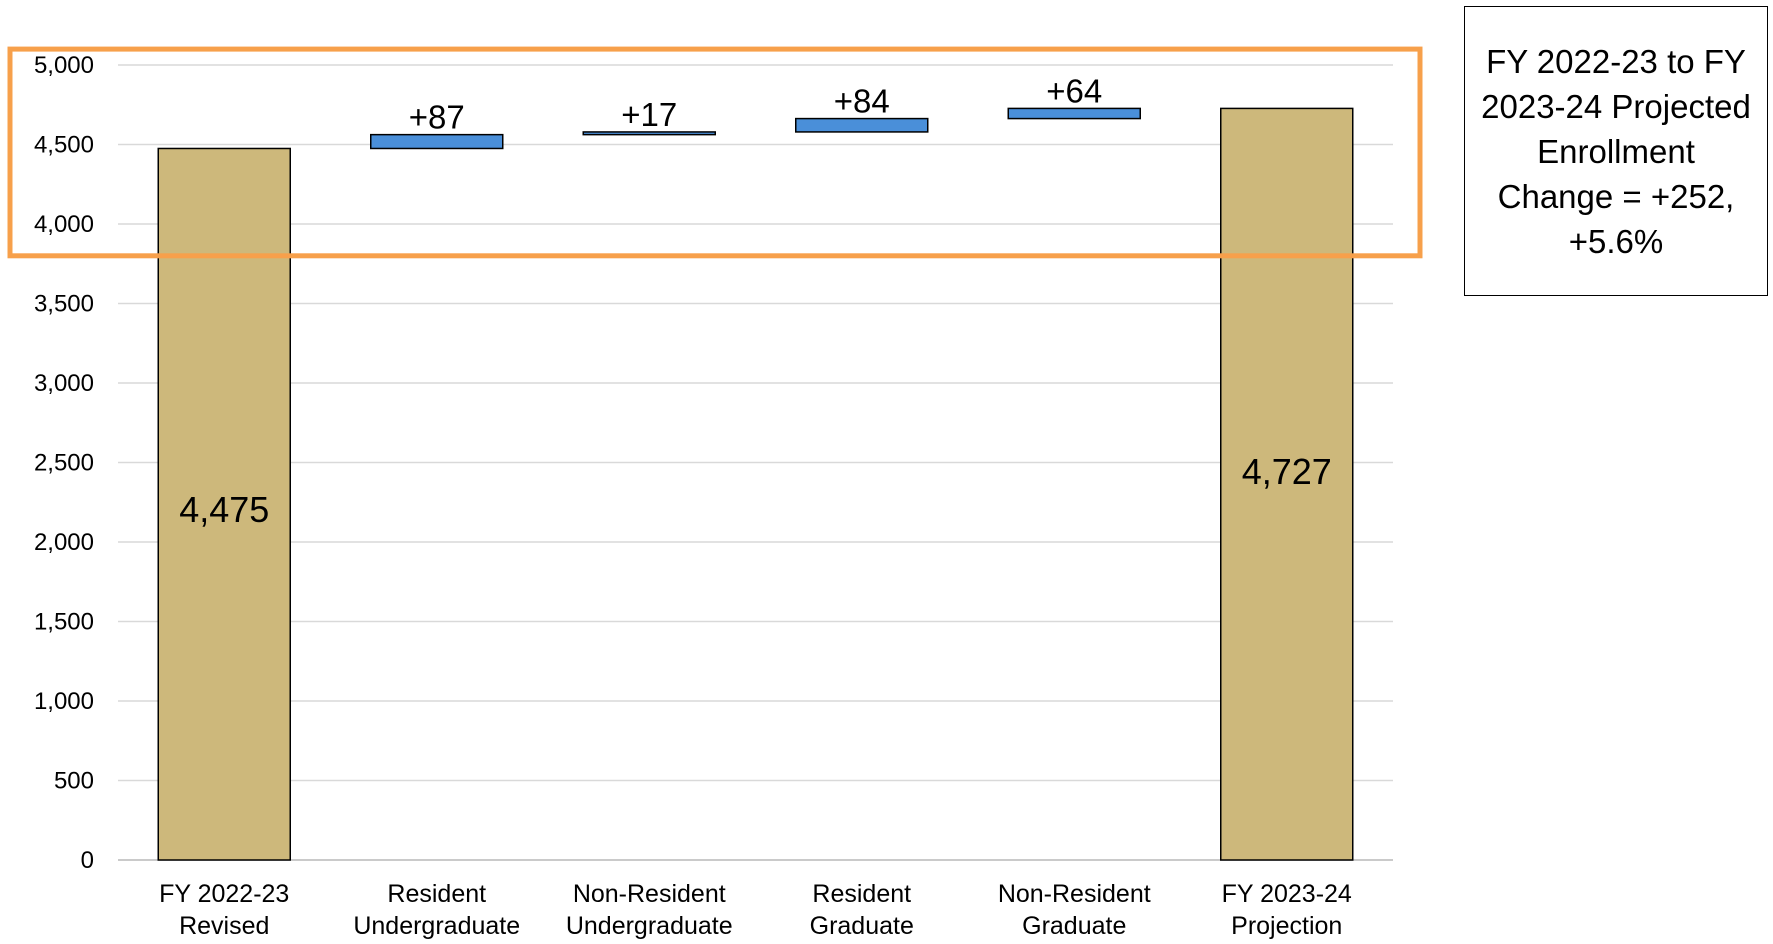 Image resolution: width=1773 pixels, height=944 pixels. What do you see at coordinates (64, 542) in the screenshot?
I see `y-tick-label: 2,000` at bounding box center [64, 542].